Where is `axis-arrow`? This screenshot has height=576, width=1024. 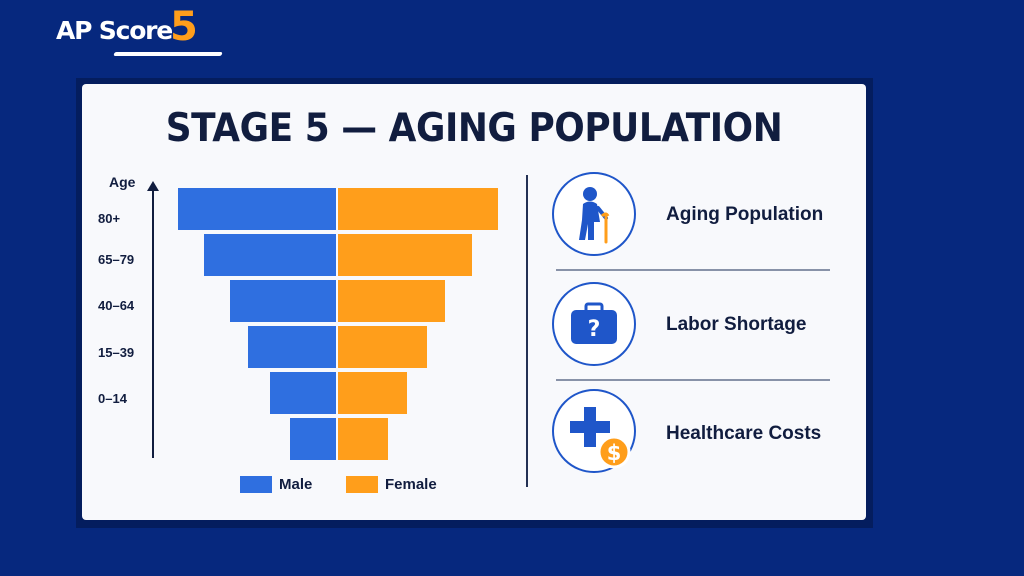
axis-arrow is located at coordinates (153, 186).